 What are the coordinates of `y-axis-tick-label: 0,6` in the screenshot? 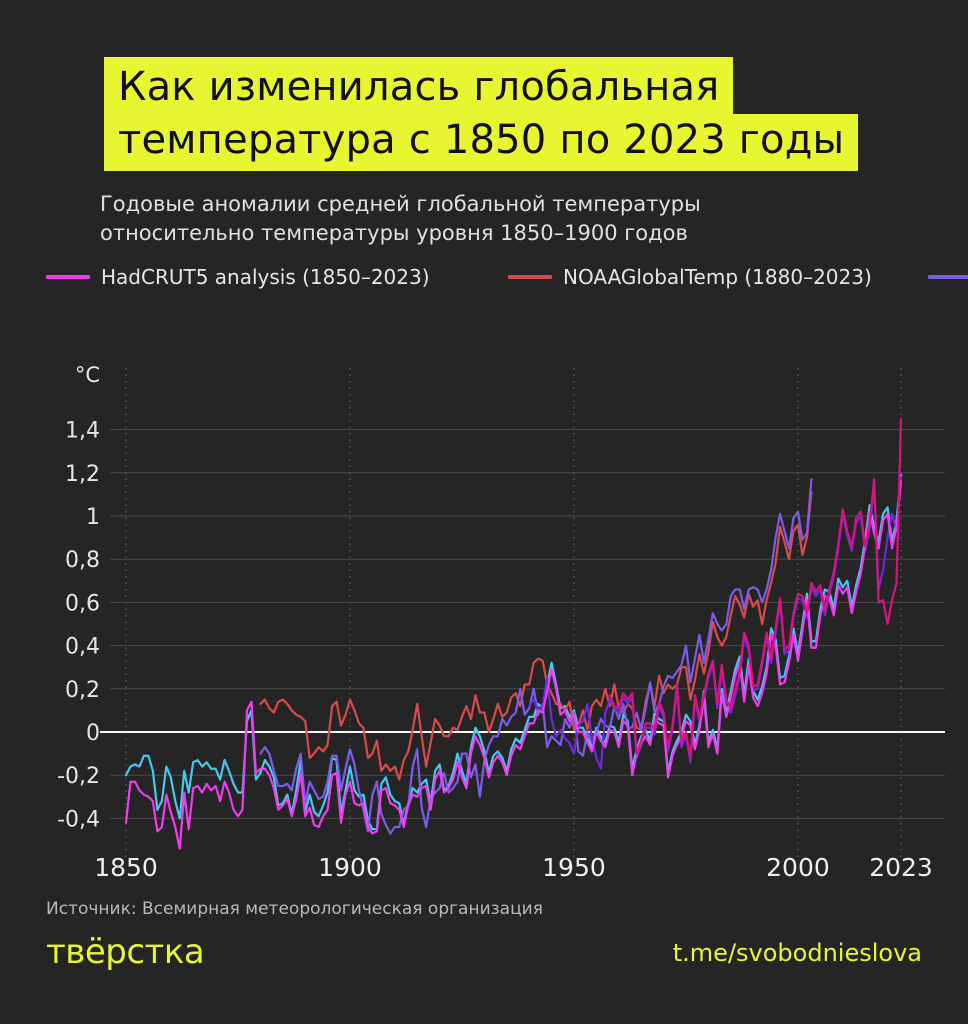 It's located at (82, 603).